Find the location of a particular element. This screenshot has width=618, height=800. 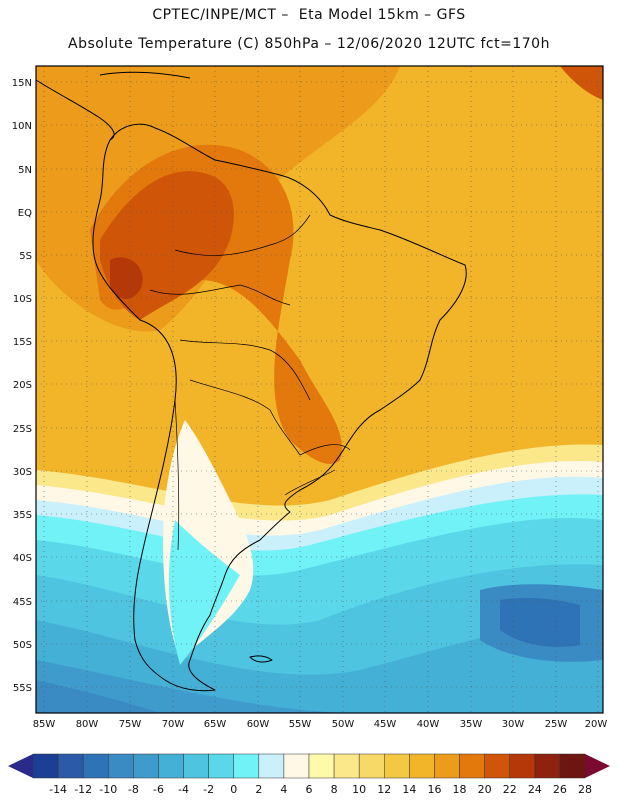

lat-label: 45S is located at coordinates (22, 602).